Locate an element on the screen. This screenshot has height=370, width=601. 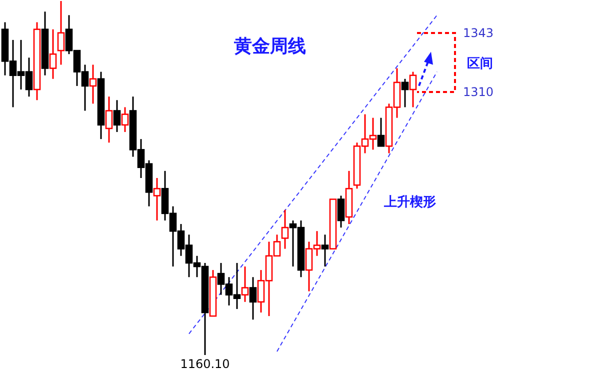
text: 区间 is located at coordinates (480, 64).